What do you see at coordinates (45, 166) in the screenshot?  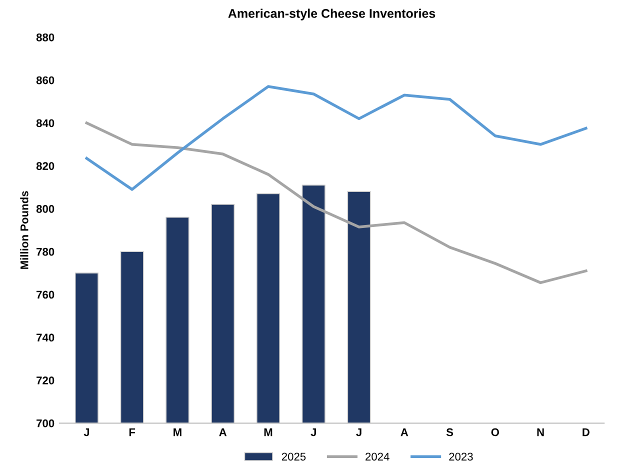 I see `y-tick-label: 820` at bounding box center [45, 166].